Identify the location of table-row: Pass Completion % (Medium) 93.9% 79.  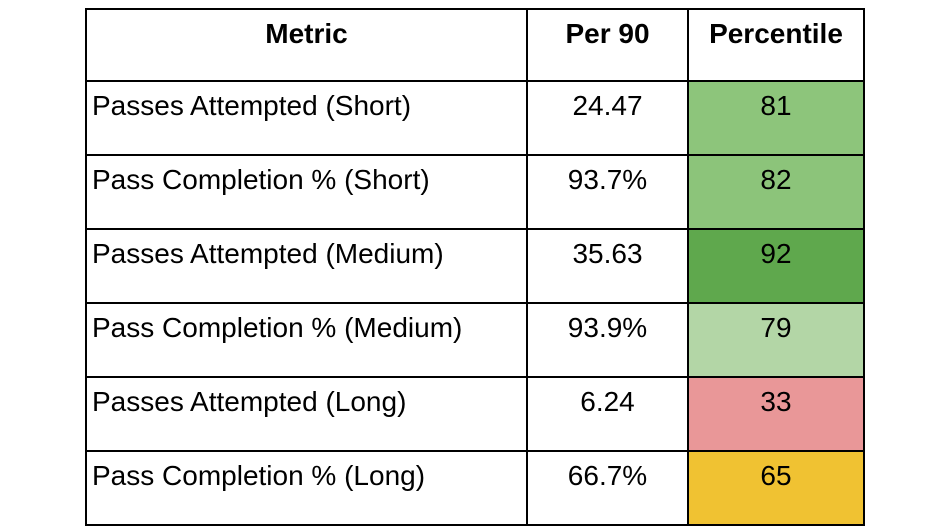
(475, 340).